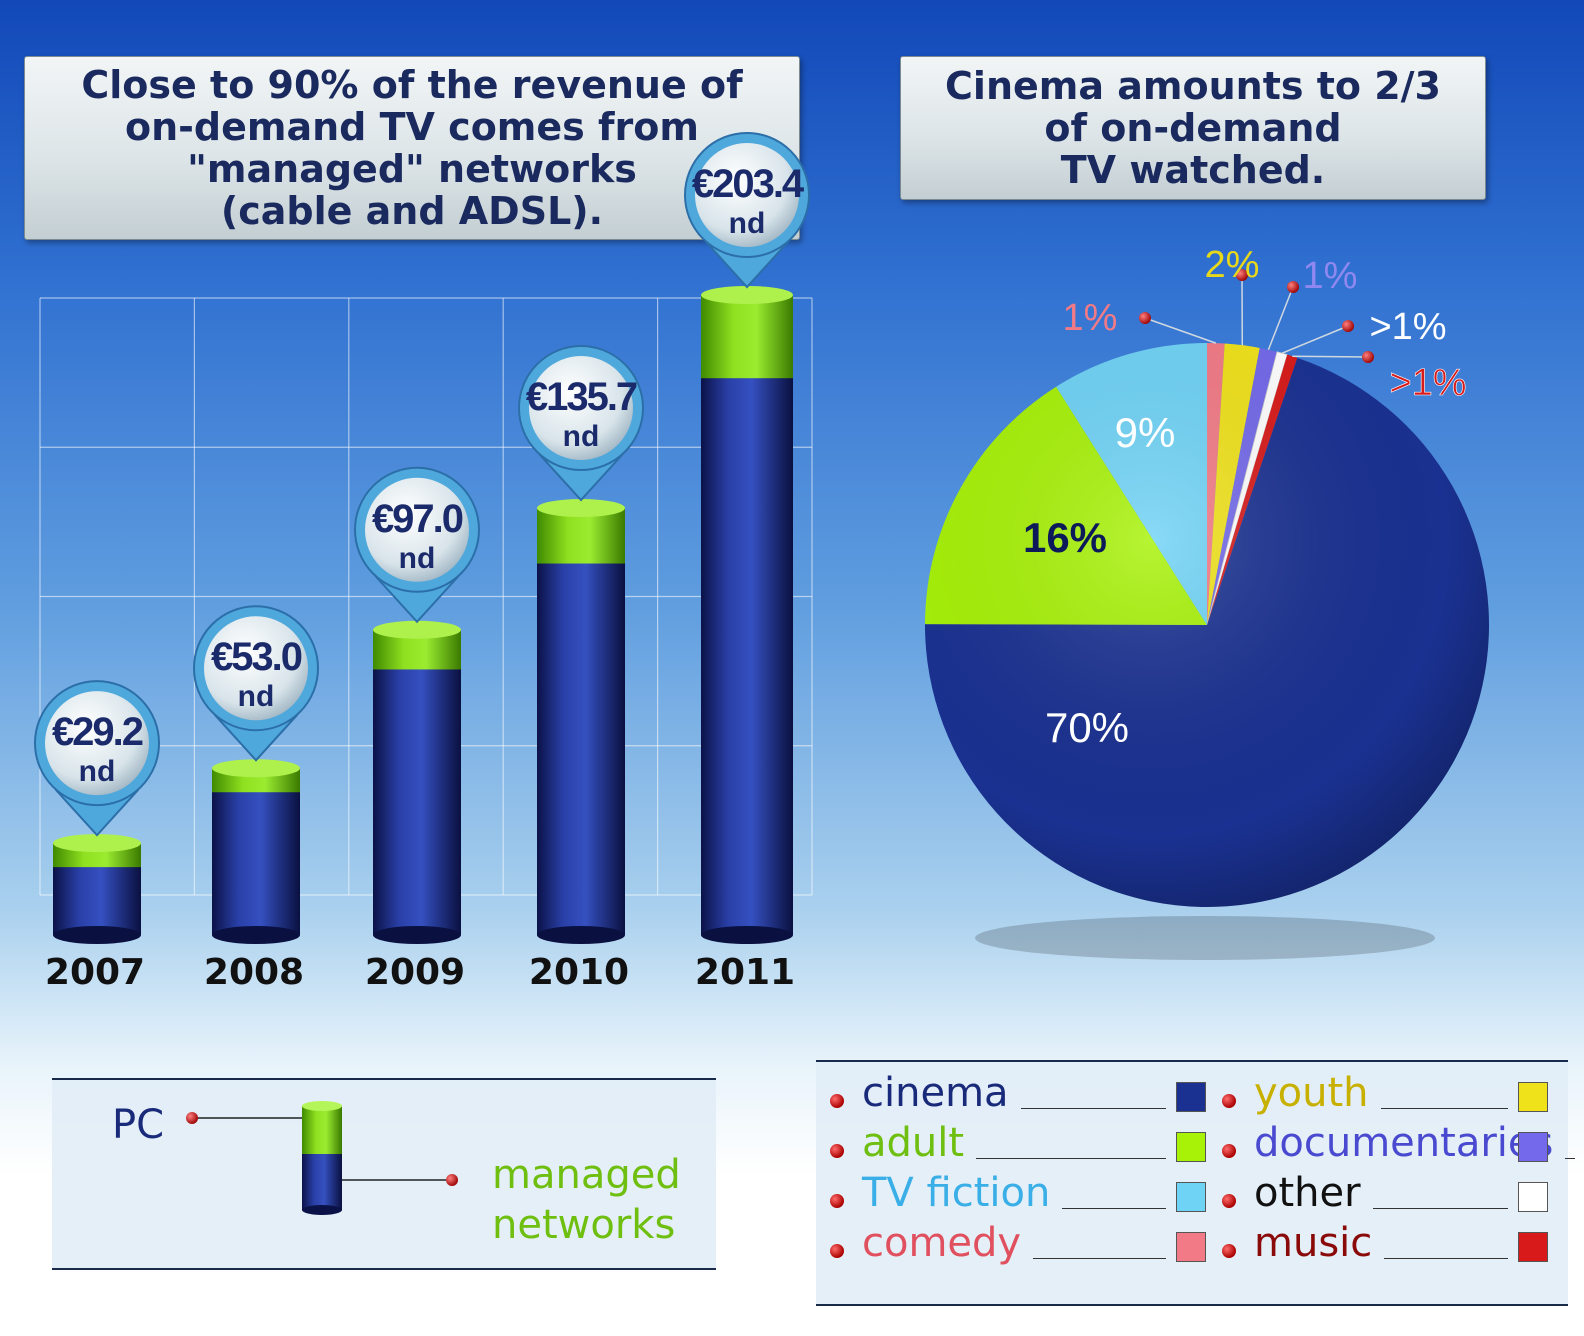 This screenshot has width=1584, height=1336. What do you see at coordinates (322, 1210) in the screenshot?
I see `legend-cyl-bottom` at bounding box center [322, 1210].